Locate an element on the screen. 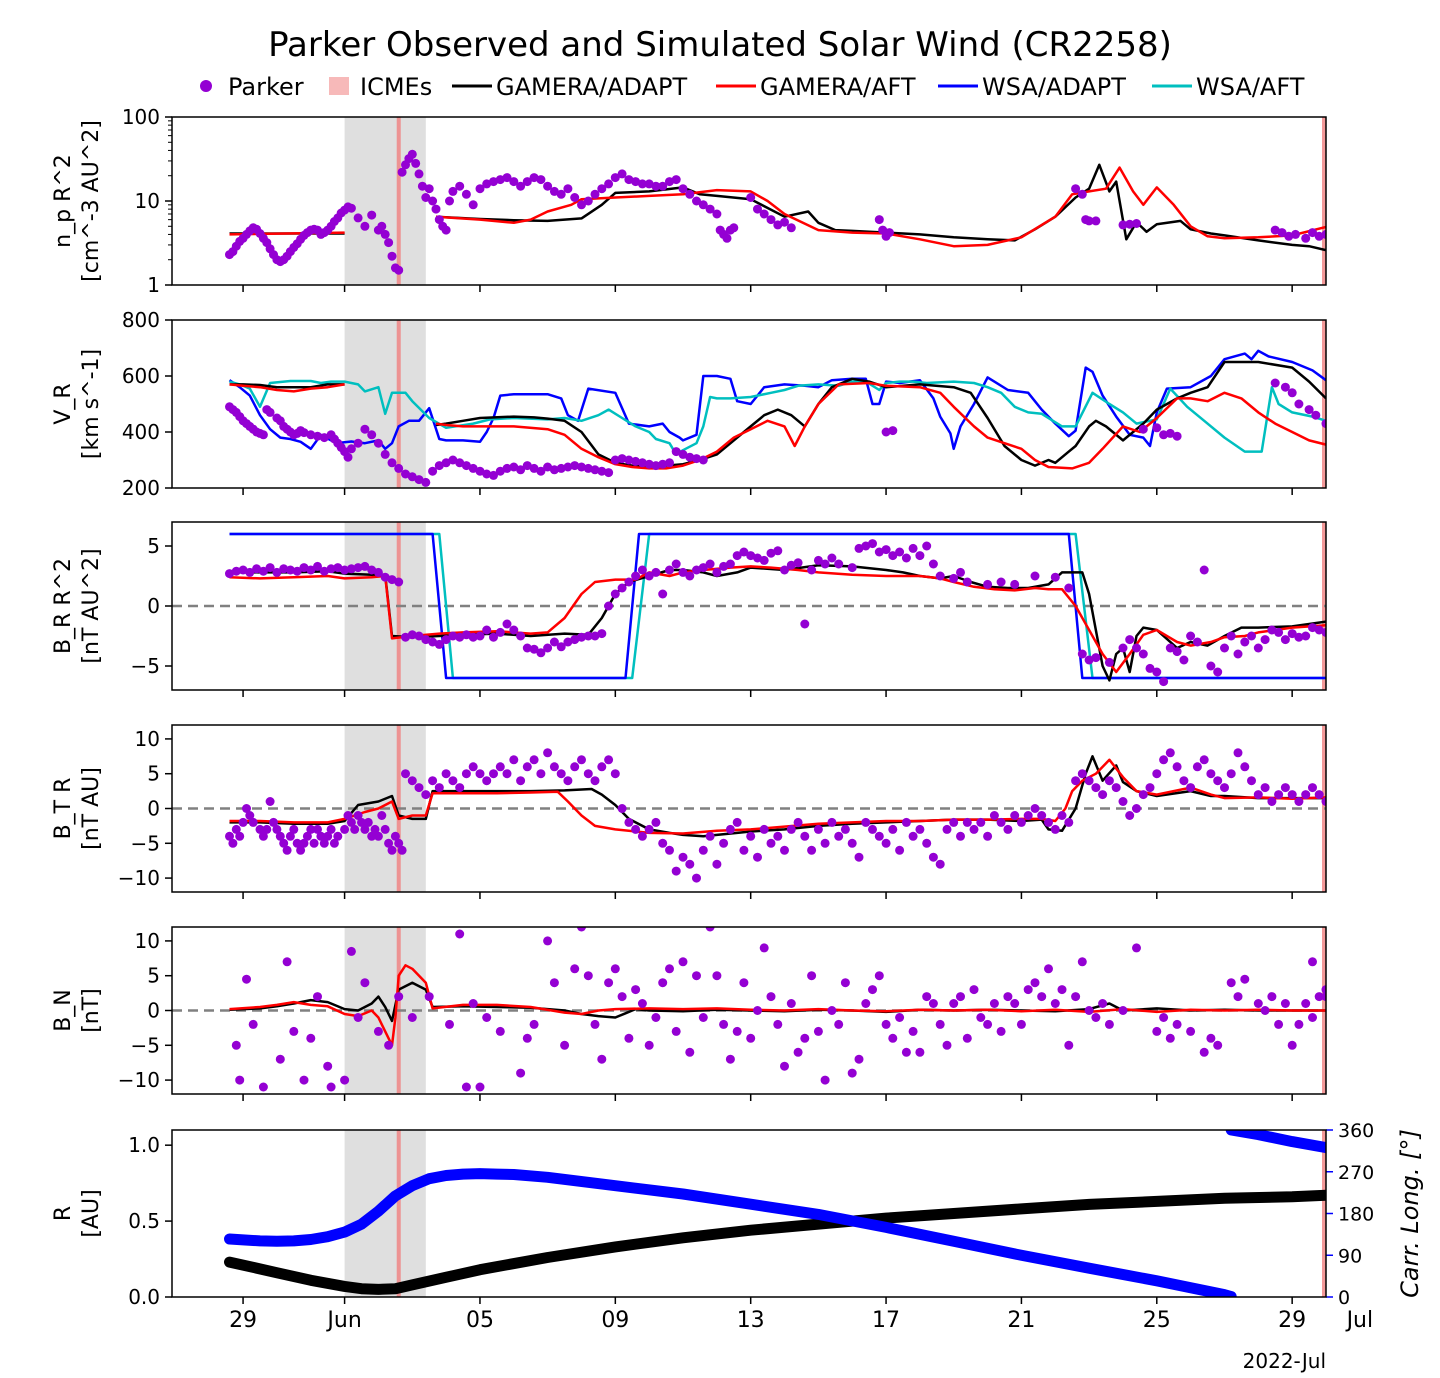 This screenshot has width=1440, height=1378. series-gamera-aft is located at coordinates (880, 207).